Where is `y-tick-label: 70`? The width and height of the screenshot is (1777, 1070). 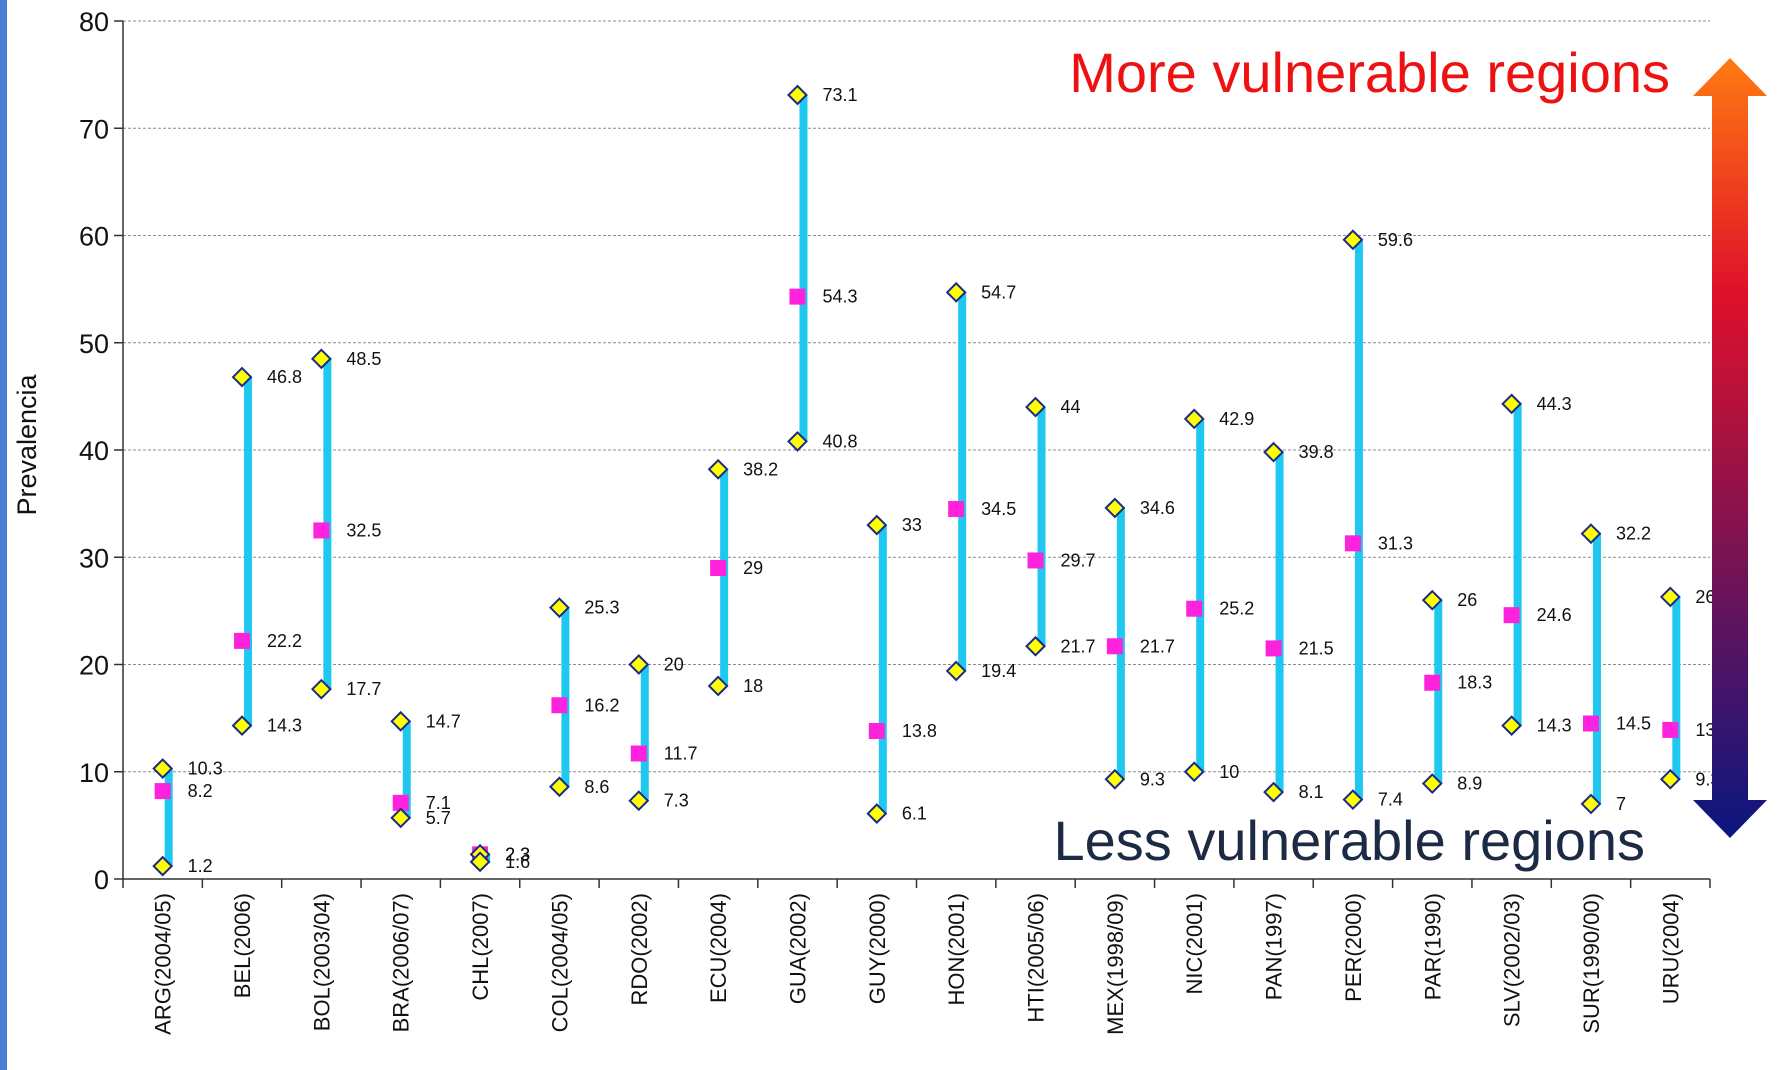 y-tick-label: 70 is located at coordinates (94, 129).